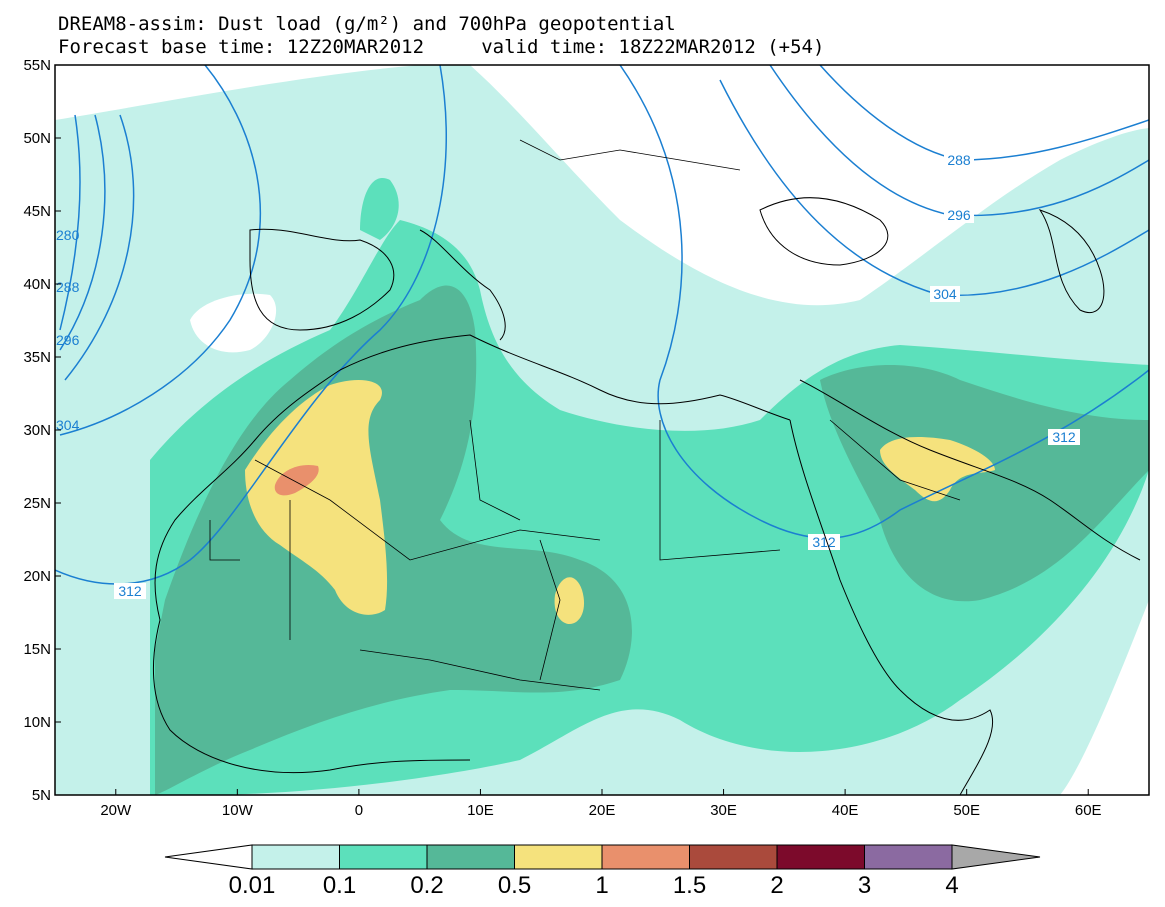 Image resolution: width=1165 pixels, height=907 pixels. What do you see at coordinates (723, 810) in the screenshot?
I see `lon-tick-label: 30E` at bounding box center [723, 810].